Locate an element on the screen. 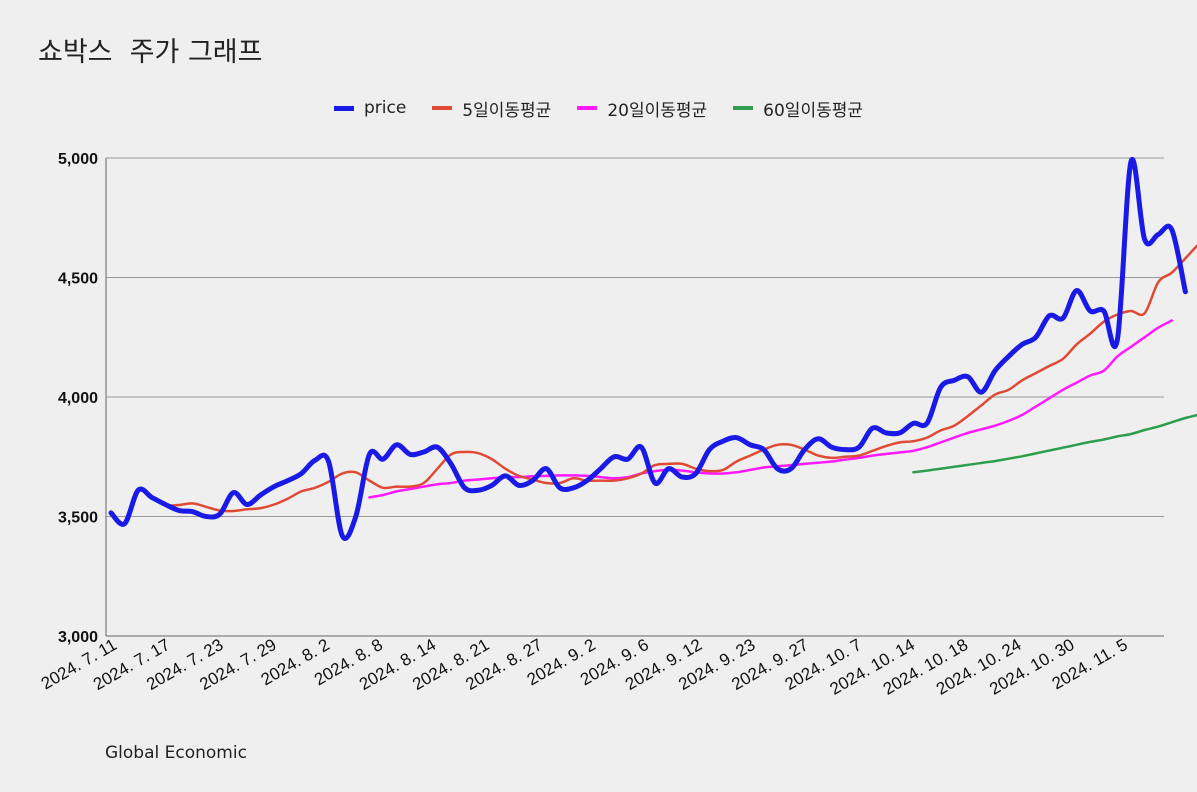 The width and height of the screenshot is (1197, 792). y-tick-label: 3,500 is located at coordinates (78, 518).